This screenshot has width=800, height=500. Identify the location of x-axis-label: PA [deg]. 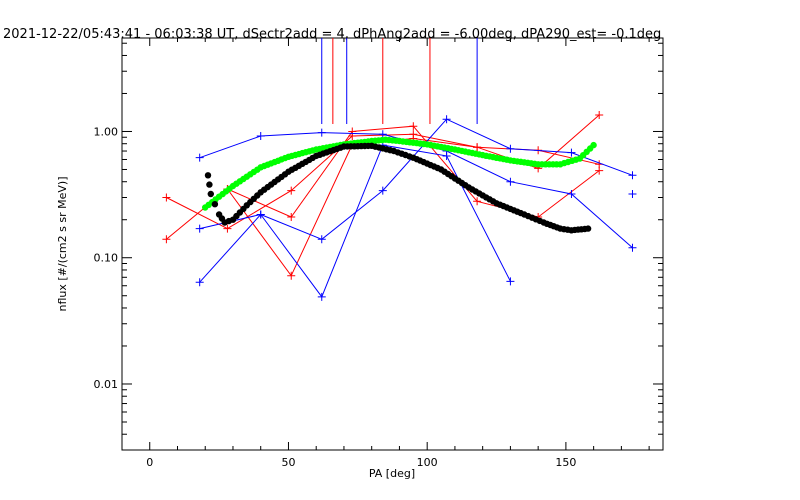
(392, 473).